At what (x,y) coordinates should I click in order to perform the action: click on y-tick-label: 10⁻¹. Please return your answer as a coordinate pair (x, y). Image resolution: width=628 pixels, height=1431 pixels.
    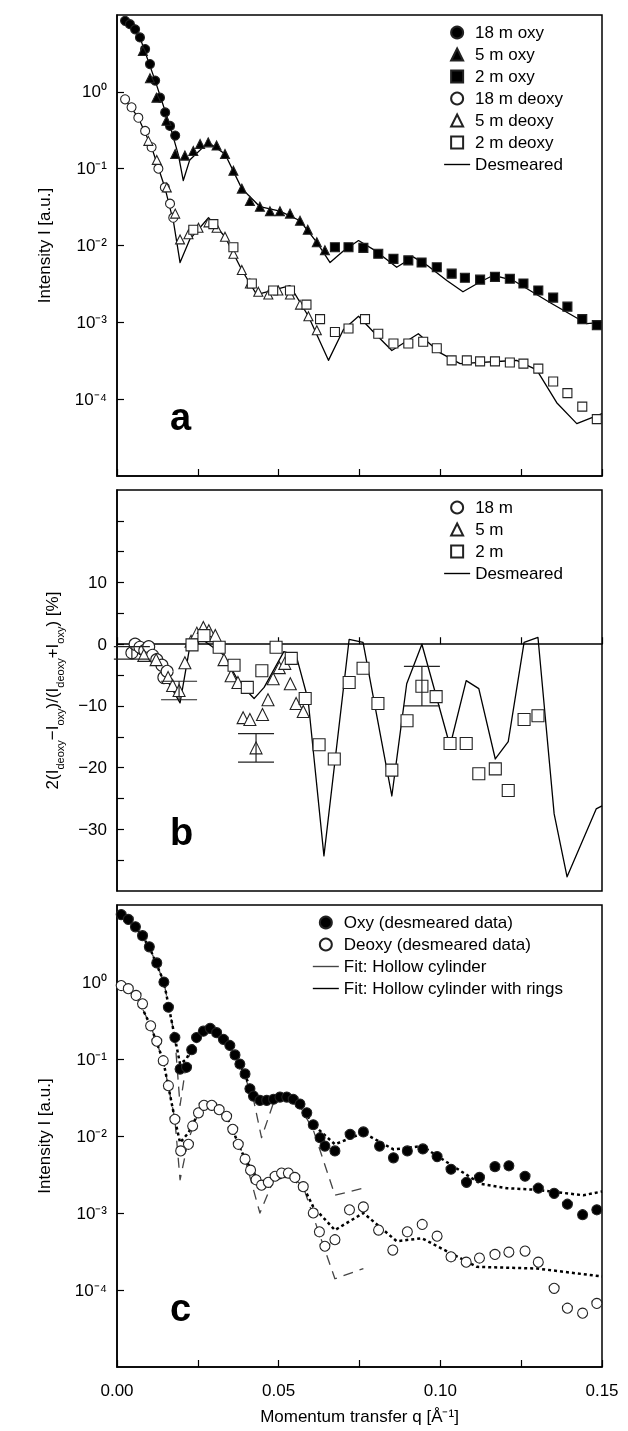
    Looking at the image, I should click on (92, 169).